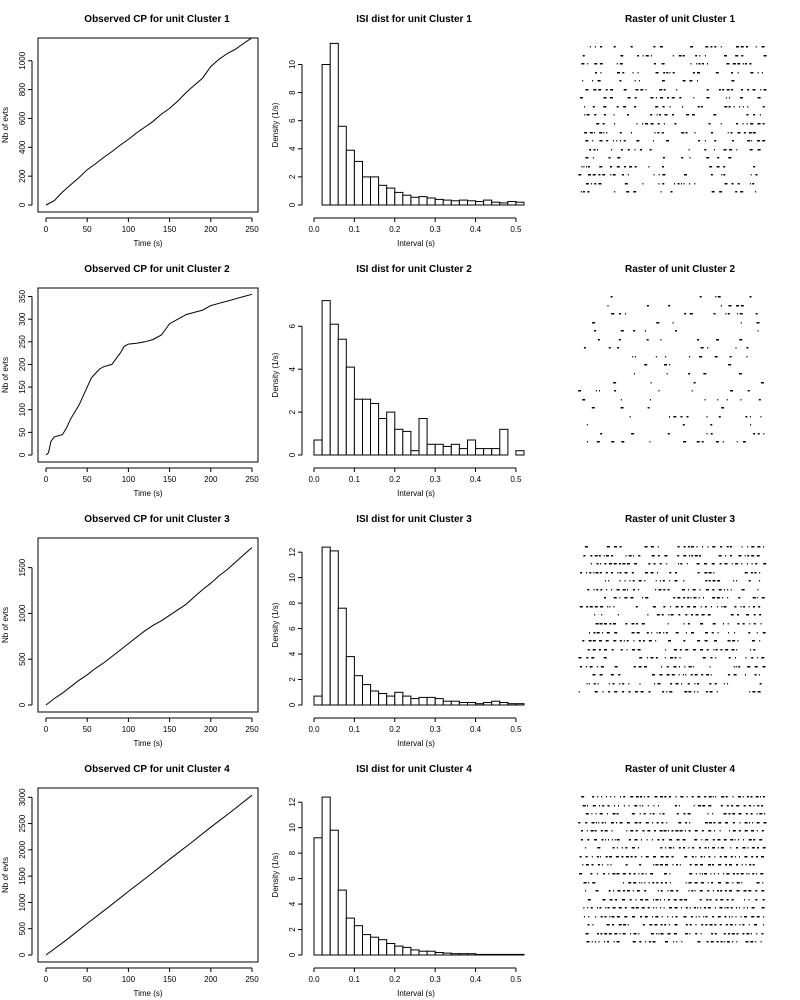  What do you see at coordinates (22, 176) in the screenshot?
I see `y-tick-label: 200` at bounding box center [22, 176].